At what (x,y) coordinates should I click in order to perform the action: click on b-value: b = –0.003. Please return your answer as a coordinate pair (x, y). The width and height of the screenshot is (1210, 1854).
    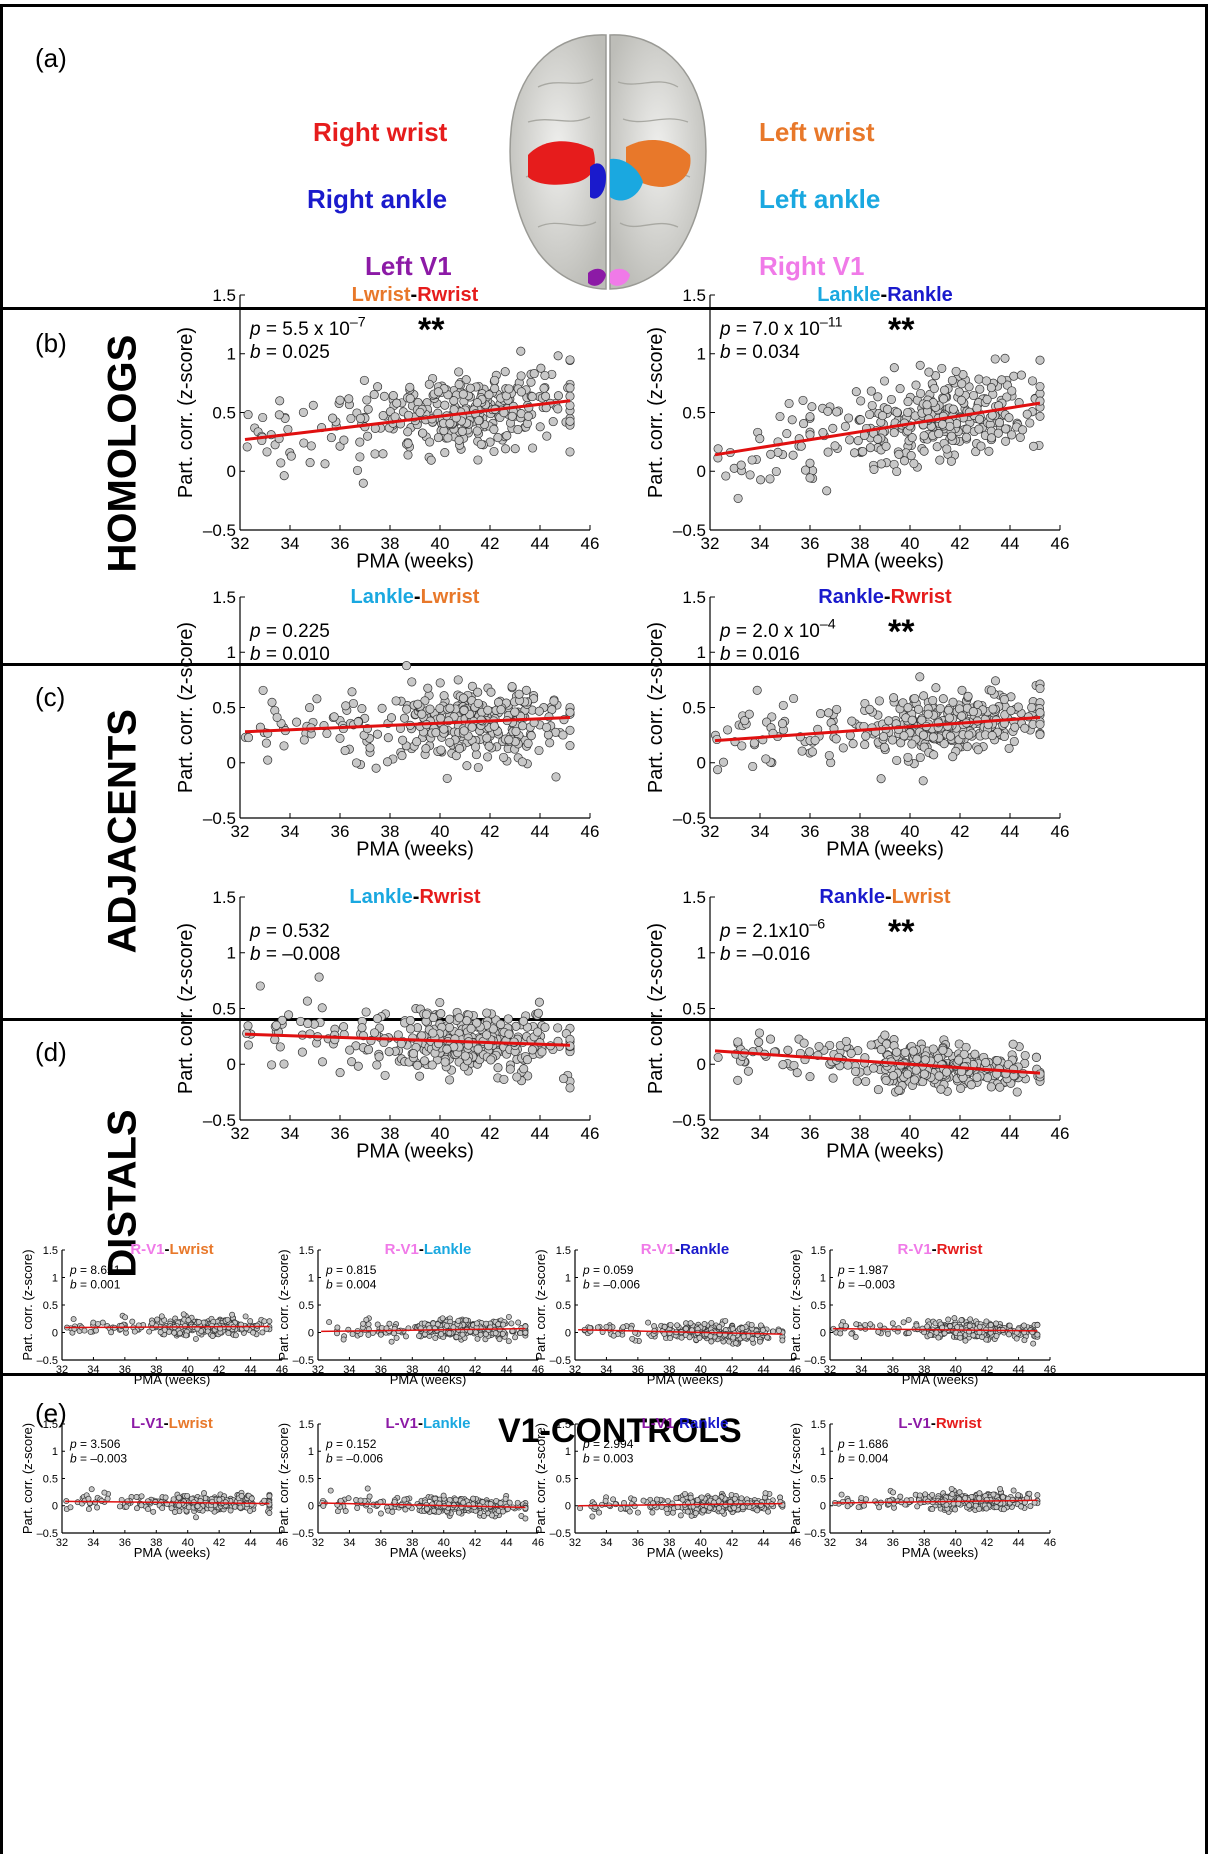
    Looking at the image, I should click on (866, 1284).